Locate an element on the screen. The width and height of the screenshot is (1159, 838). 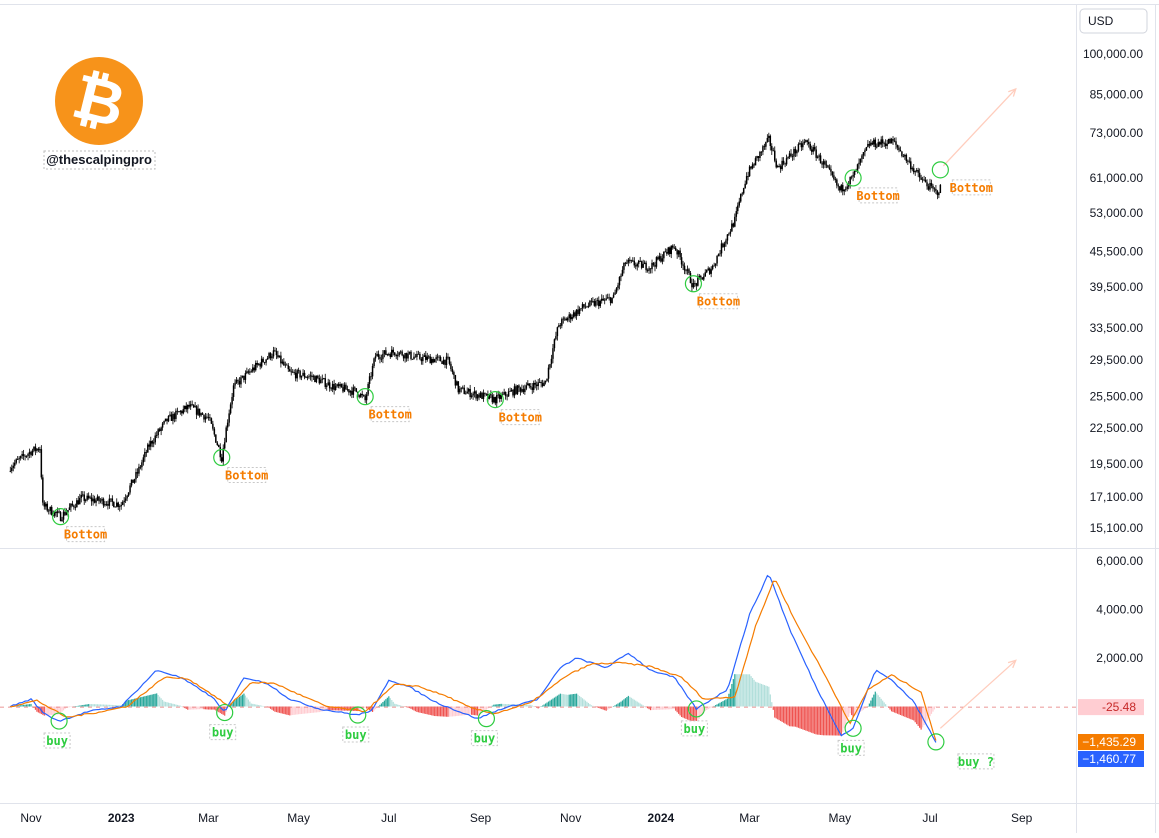
currency-box is located at coordinates (1113, 21).